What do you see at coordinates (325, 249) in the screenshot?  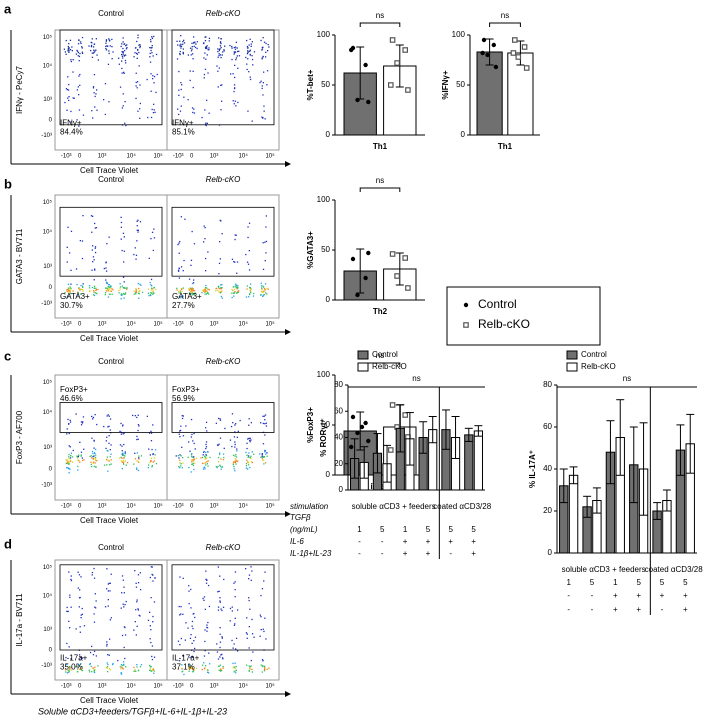 I see `y-tick-label: 50` at bounding box center [325, 249].